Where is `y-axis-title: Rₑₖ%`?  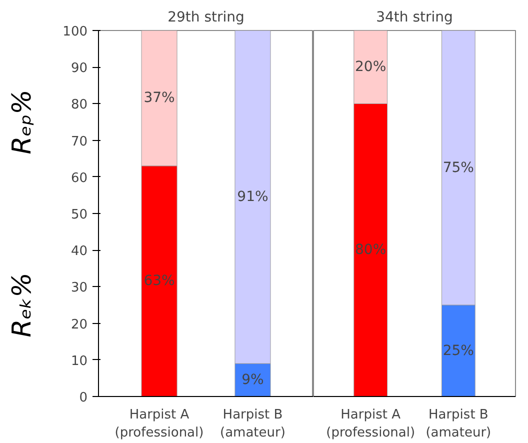
y-axis-title: Rₑₖ% is located at coordinates (23, 305).